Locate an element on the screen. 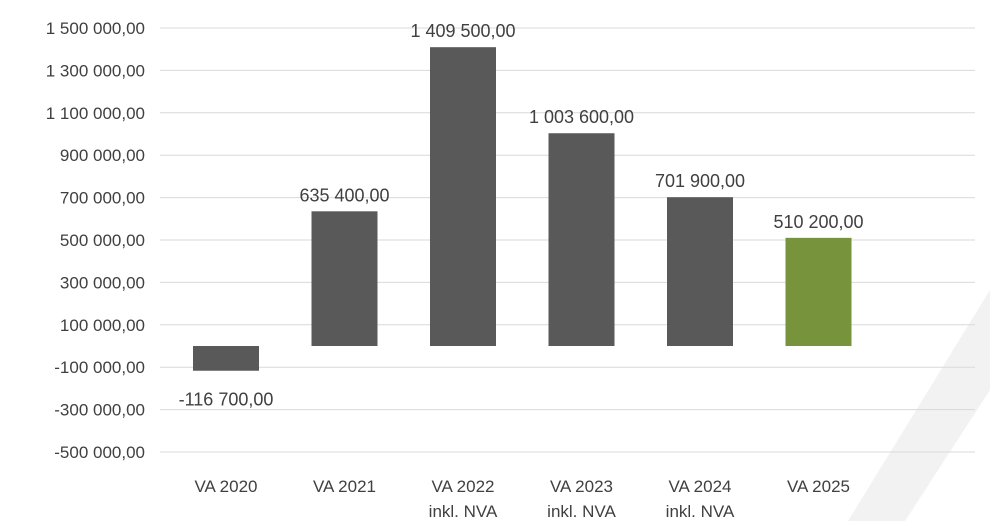 The height and width of the screenshot is (521, 990). watermark-decoration is located at coordinates (919, 405).